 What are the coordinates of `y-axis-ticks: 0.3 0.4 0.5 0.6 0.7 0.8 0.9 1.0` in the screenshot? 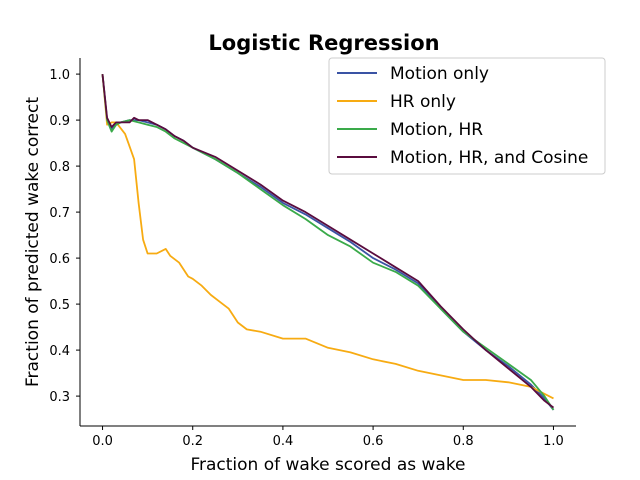 It's located at (64, 236).